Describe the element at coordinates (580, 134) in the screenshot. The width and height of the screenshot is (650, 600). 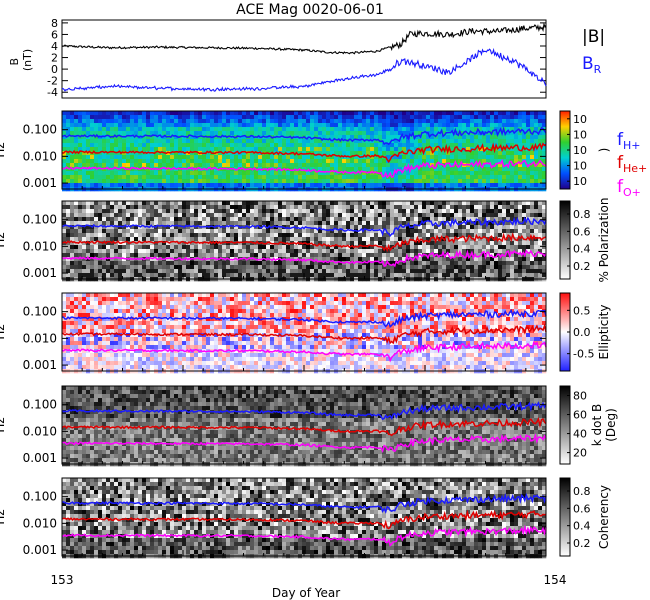
I see `colorbar-tick-label: 10` at that location.